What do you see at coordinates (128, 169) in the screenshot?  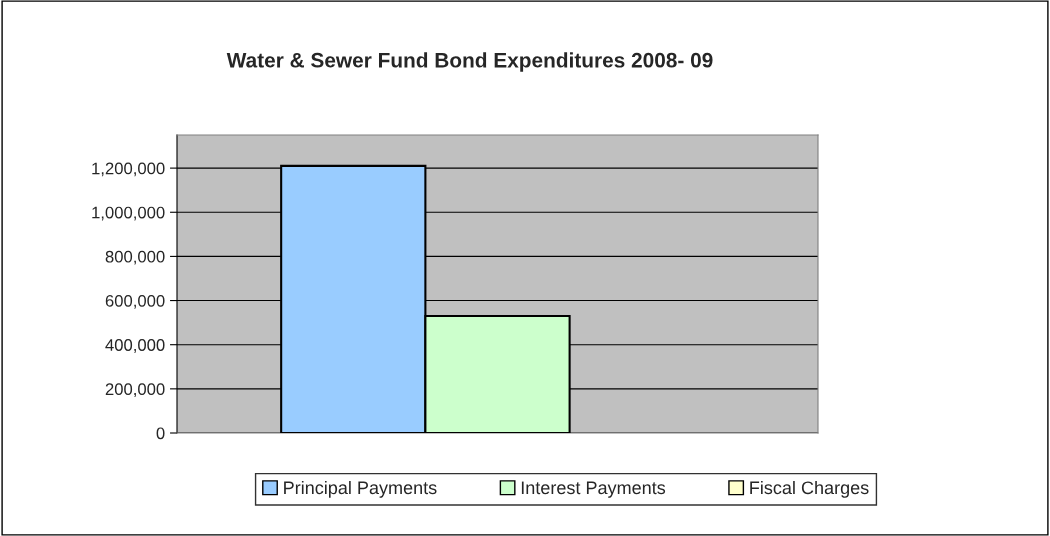 I see `y-tick-label: 1,200,000` at bounding box center [128, 169].